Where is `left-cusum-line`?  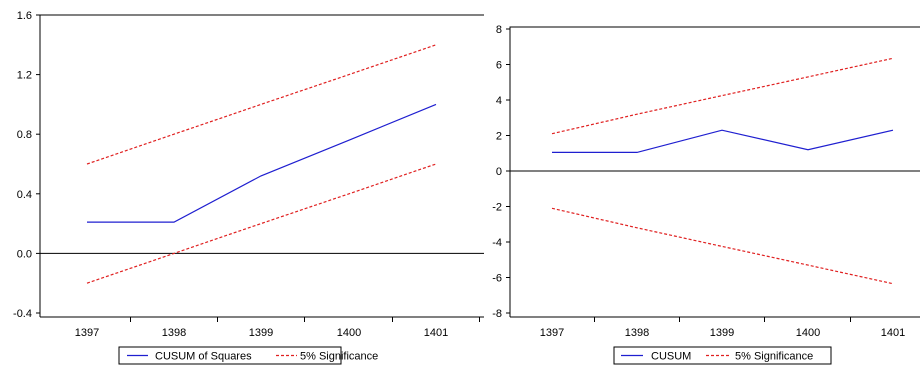
left-cusum-line is located at coordinates (262, 163).